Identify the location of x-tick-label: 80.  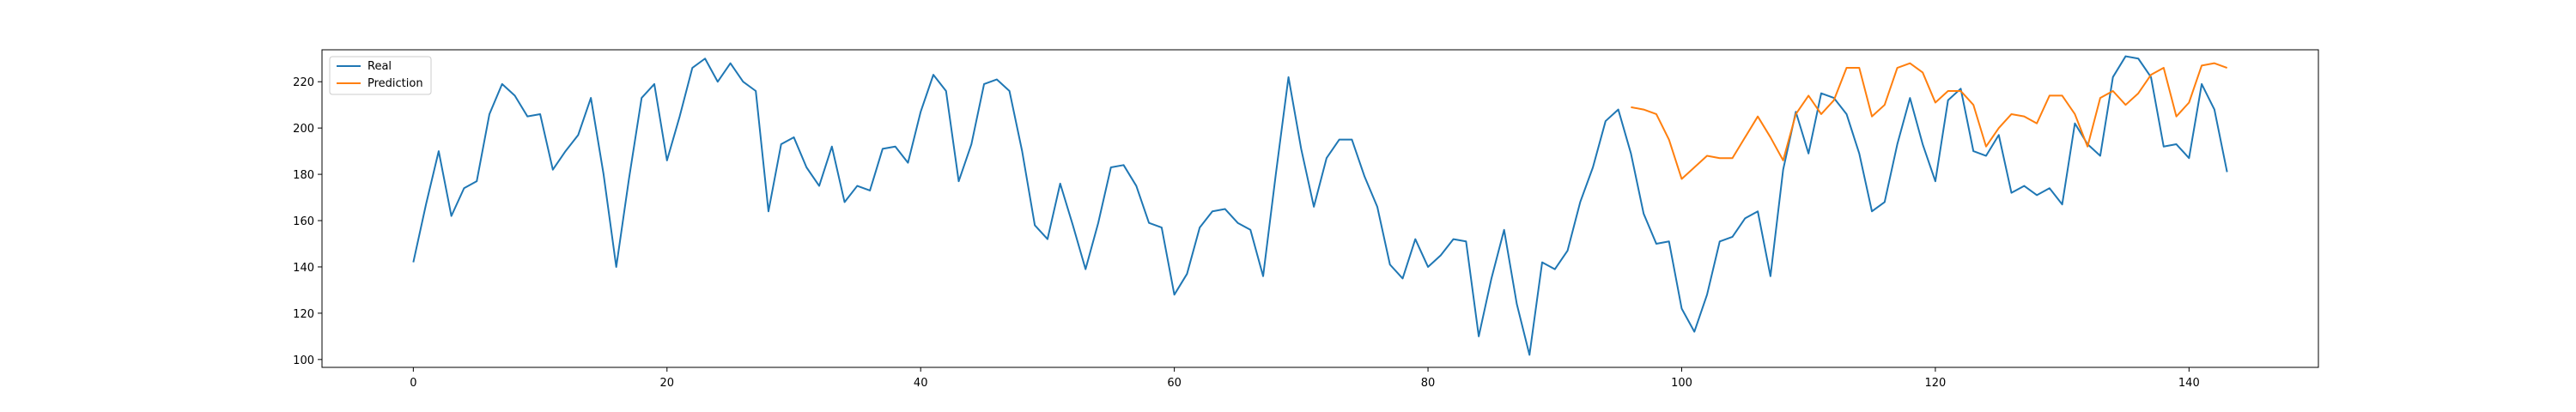
(1429, 383).